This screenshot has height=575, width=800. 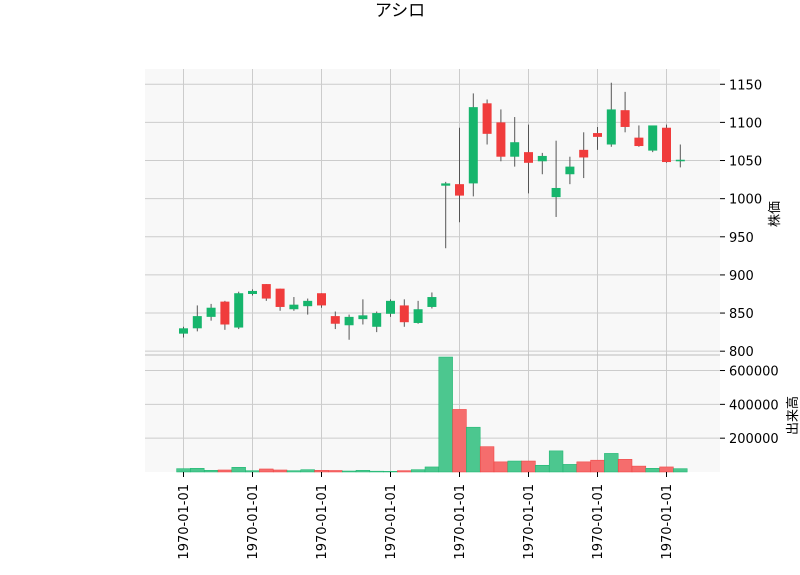 What do you see at coordinates (754, 439) in the screenshot?
I see `volume-tick-label: 200000` at bounding box center [754, 439].